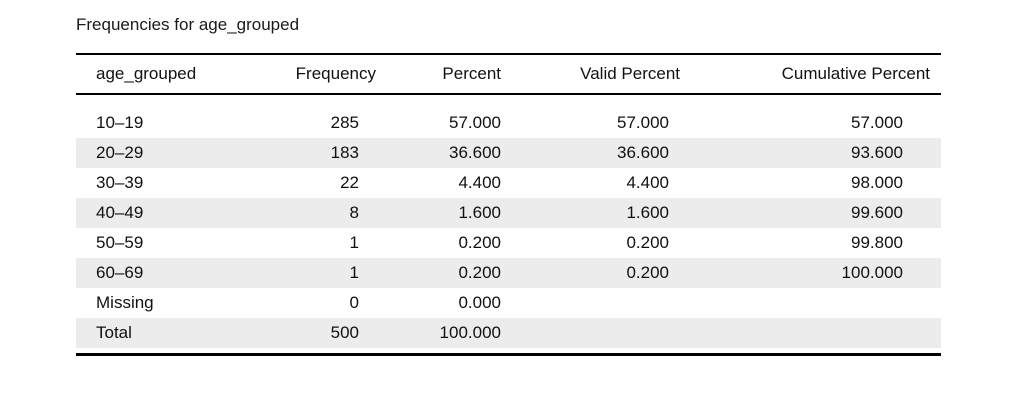 The image size is (1014, 402). I want to click on group-cell: Missing, so click(125, 302).